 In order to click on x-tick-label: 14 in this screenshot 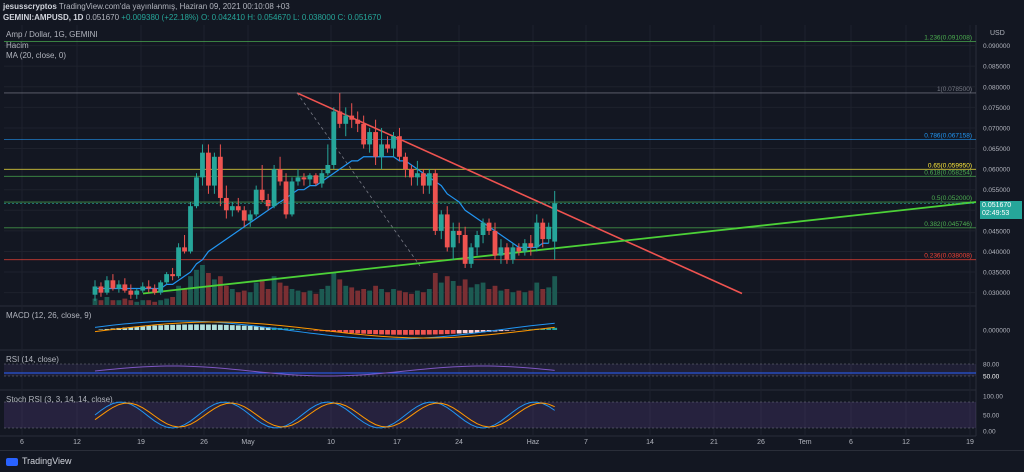, I will do `click(650, 442)`.